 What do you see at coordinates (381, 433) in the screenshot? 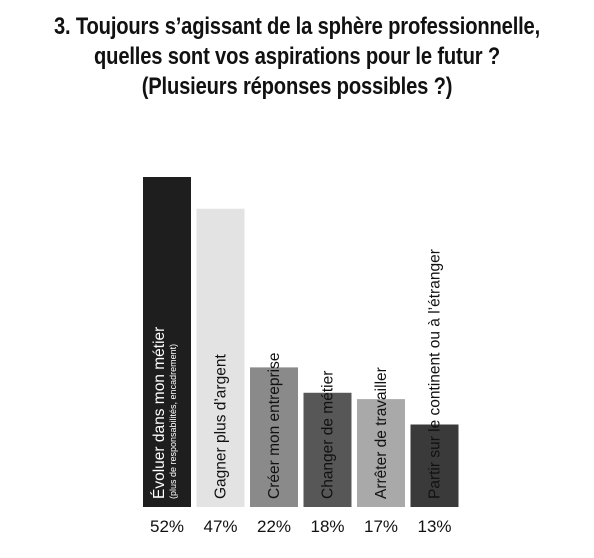
I see `bar-category-label: Arrêter de travailler` at bounding box center [381, 433].